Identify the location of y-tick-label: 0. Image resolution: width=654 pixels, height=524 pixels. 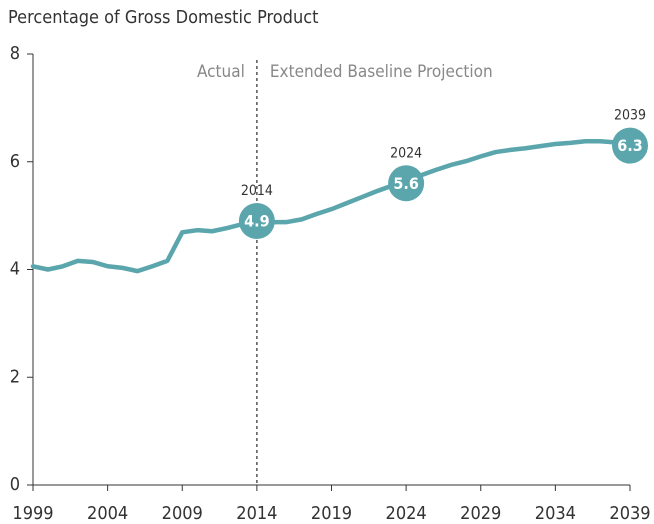
(15, 484).